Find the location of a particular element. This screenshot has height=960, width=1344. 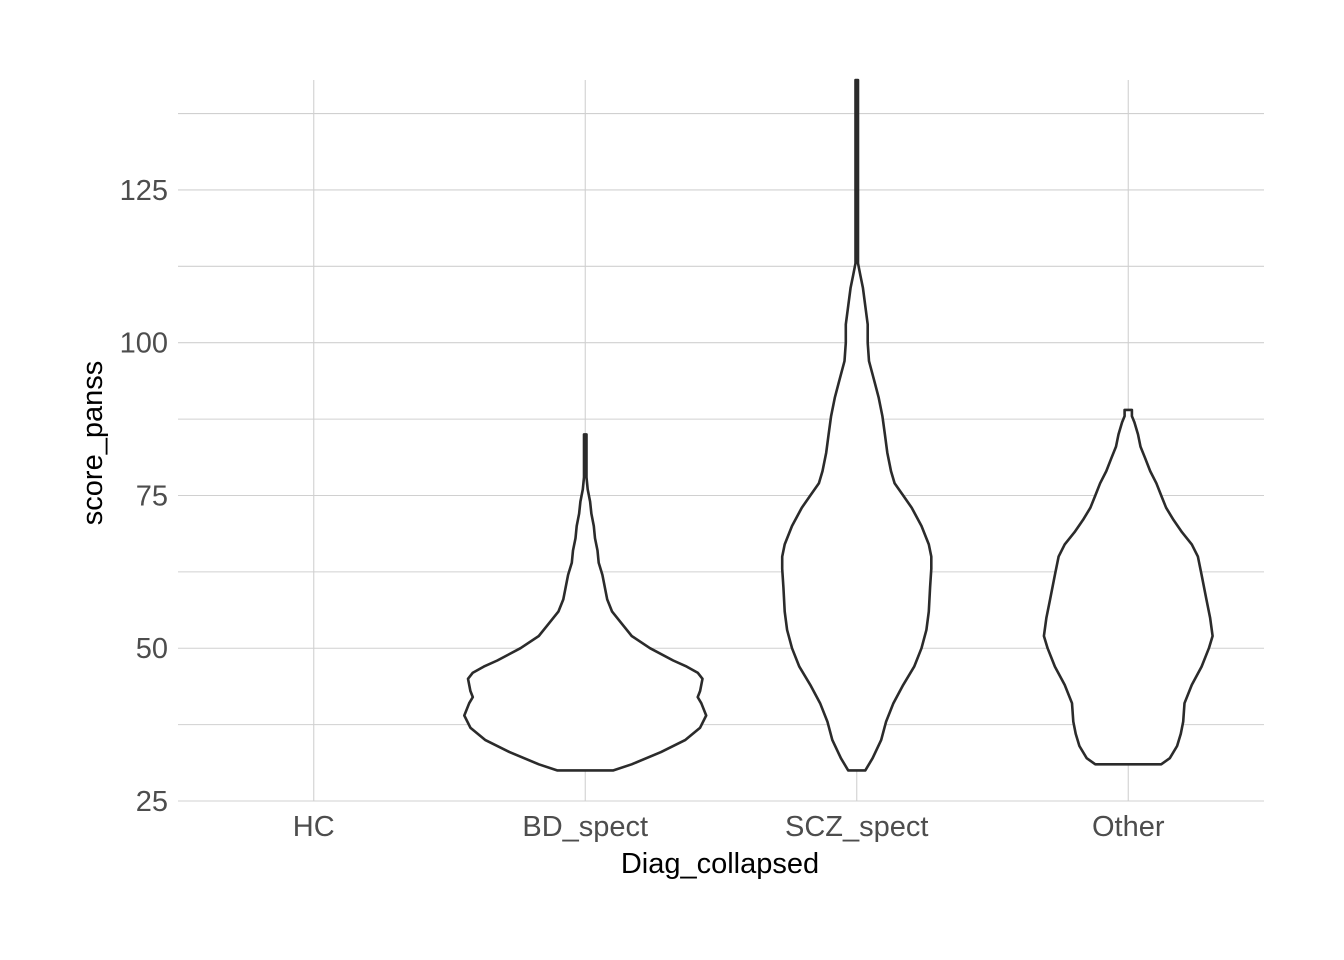

x-tick-label: BD_spect is located at coordinates (585, 827).